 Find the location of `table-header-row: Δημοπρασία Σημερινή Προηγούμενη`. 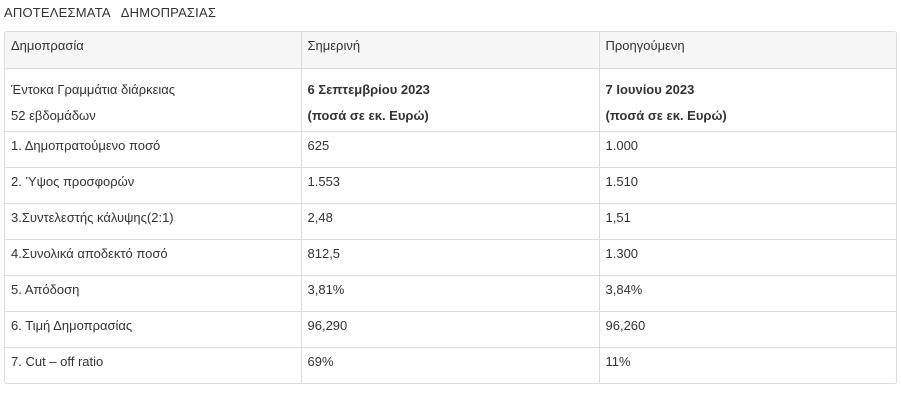

table-header-row: Δημοπρασία Σημερινή Προηγούμενη is located at coordinates (450, 50).